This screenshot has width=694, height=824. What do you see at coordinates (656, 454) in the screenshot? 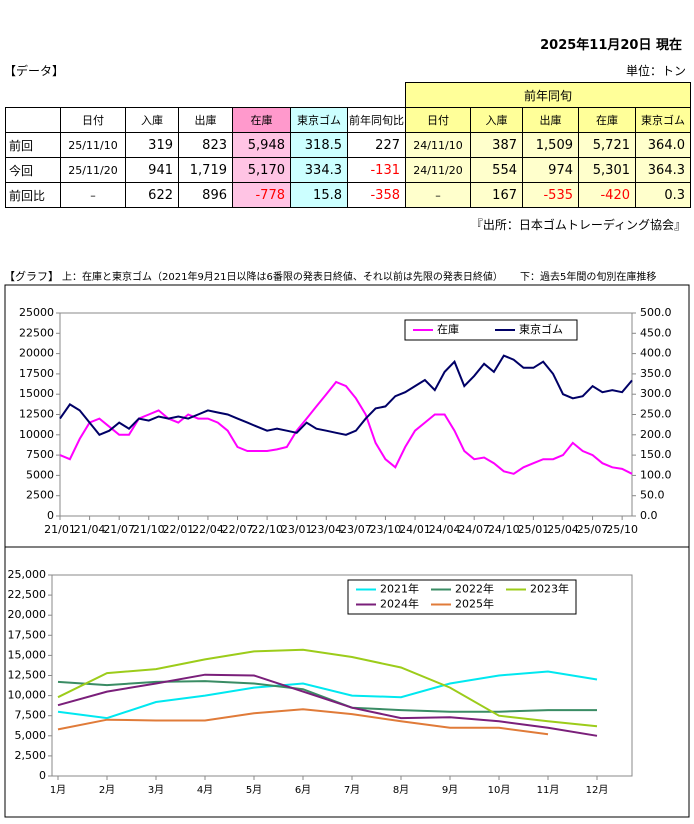
I see `y2-tick-label: 150.0` at bounding box center [656, 454].